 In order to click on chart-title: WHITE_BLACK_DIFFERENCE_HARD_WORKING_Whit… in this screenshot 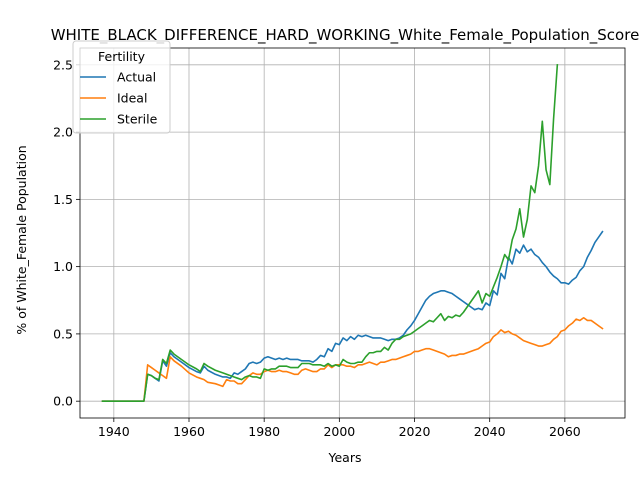, I will do `click(345, 35)`.